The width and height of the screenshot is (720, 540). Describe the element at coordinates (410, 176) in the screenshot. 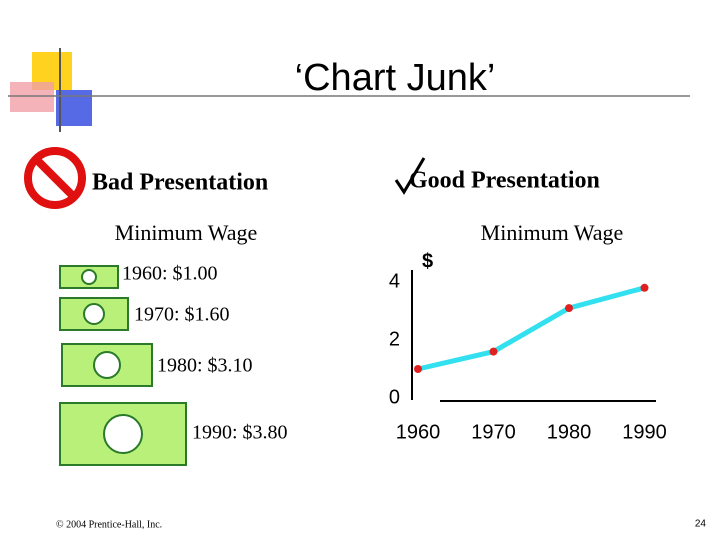

I see `check-icon` at that location.